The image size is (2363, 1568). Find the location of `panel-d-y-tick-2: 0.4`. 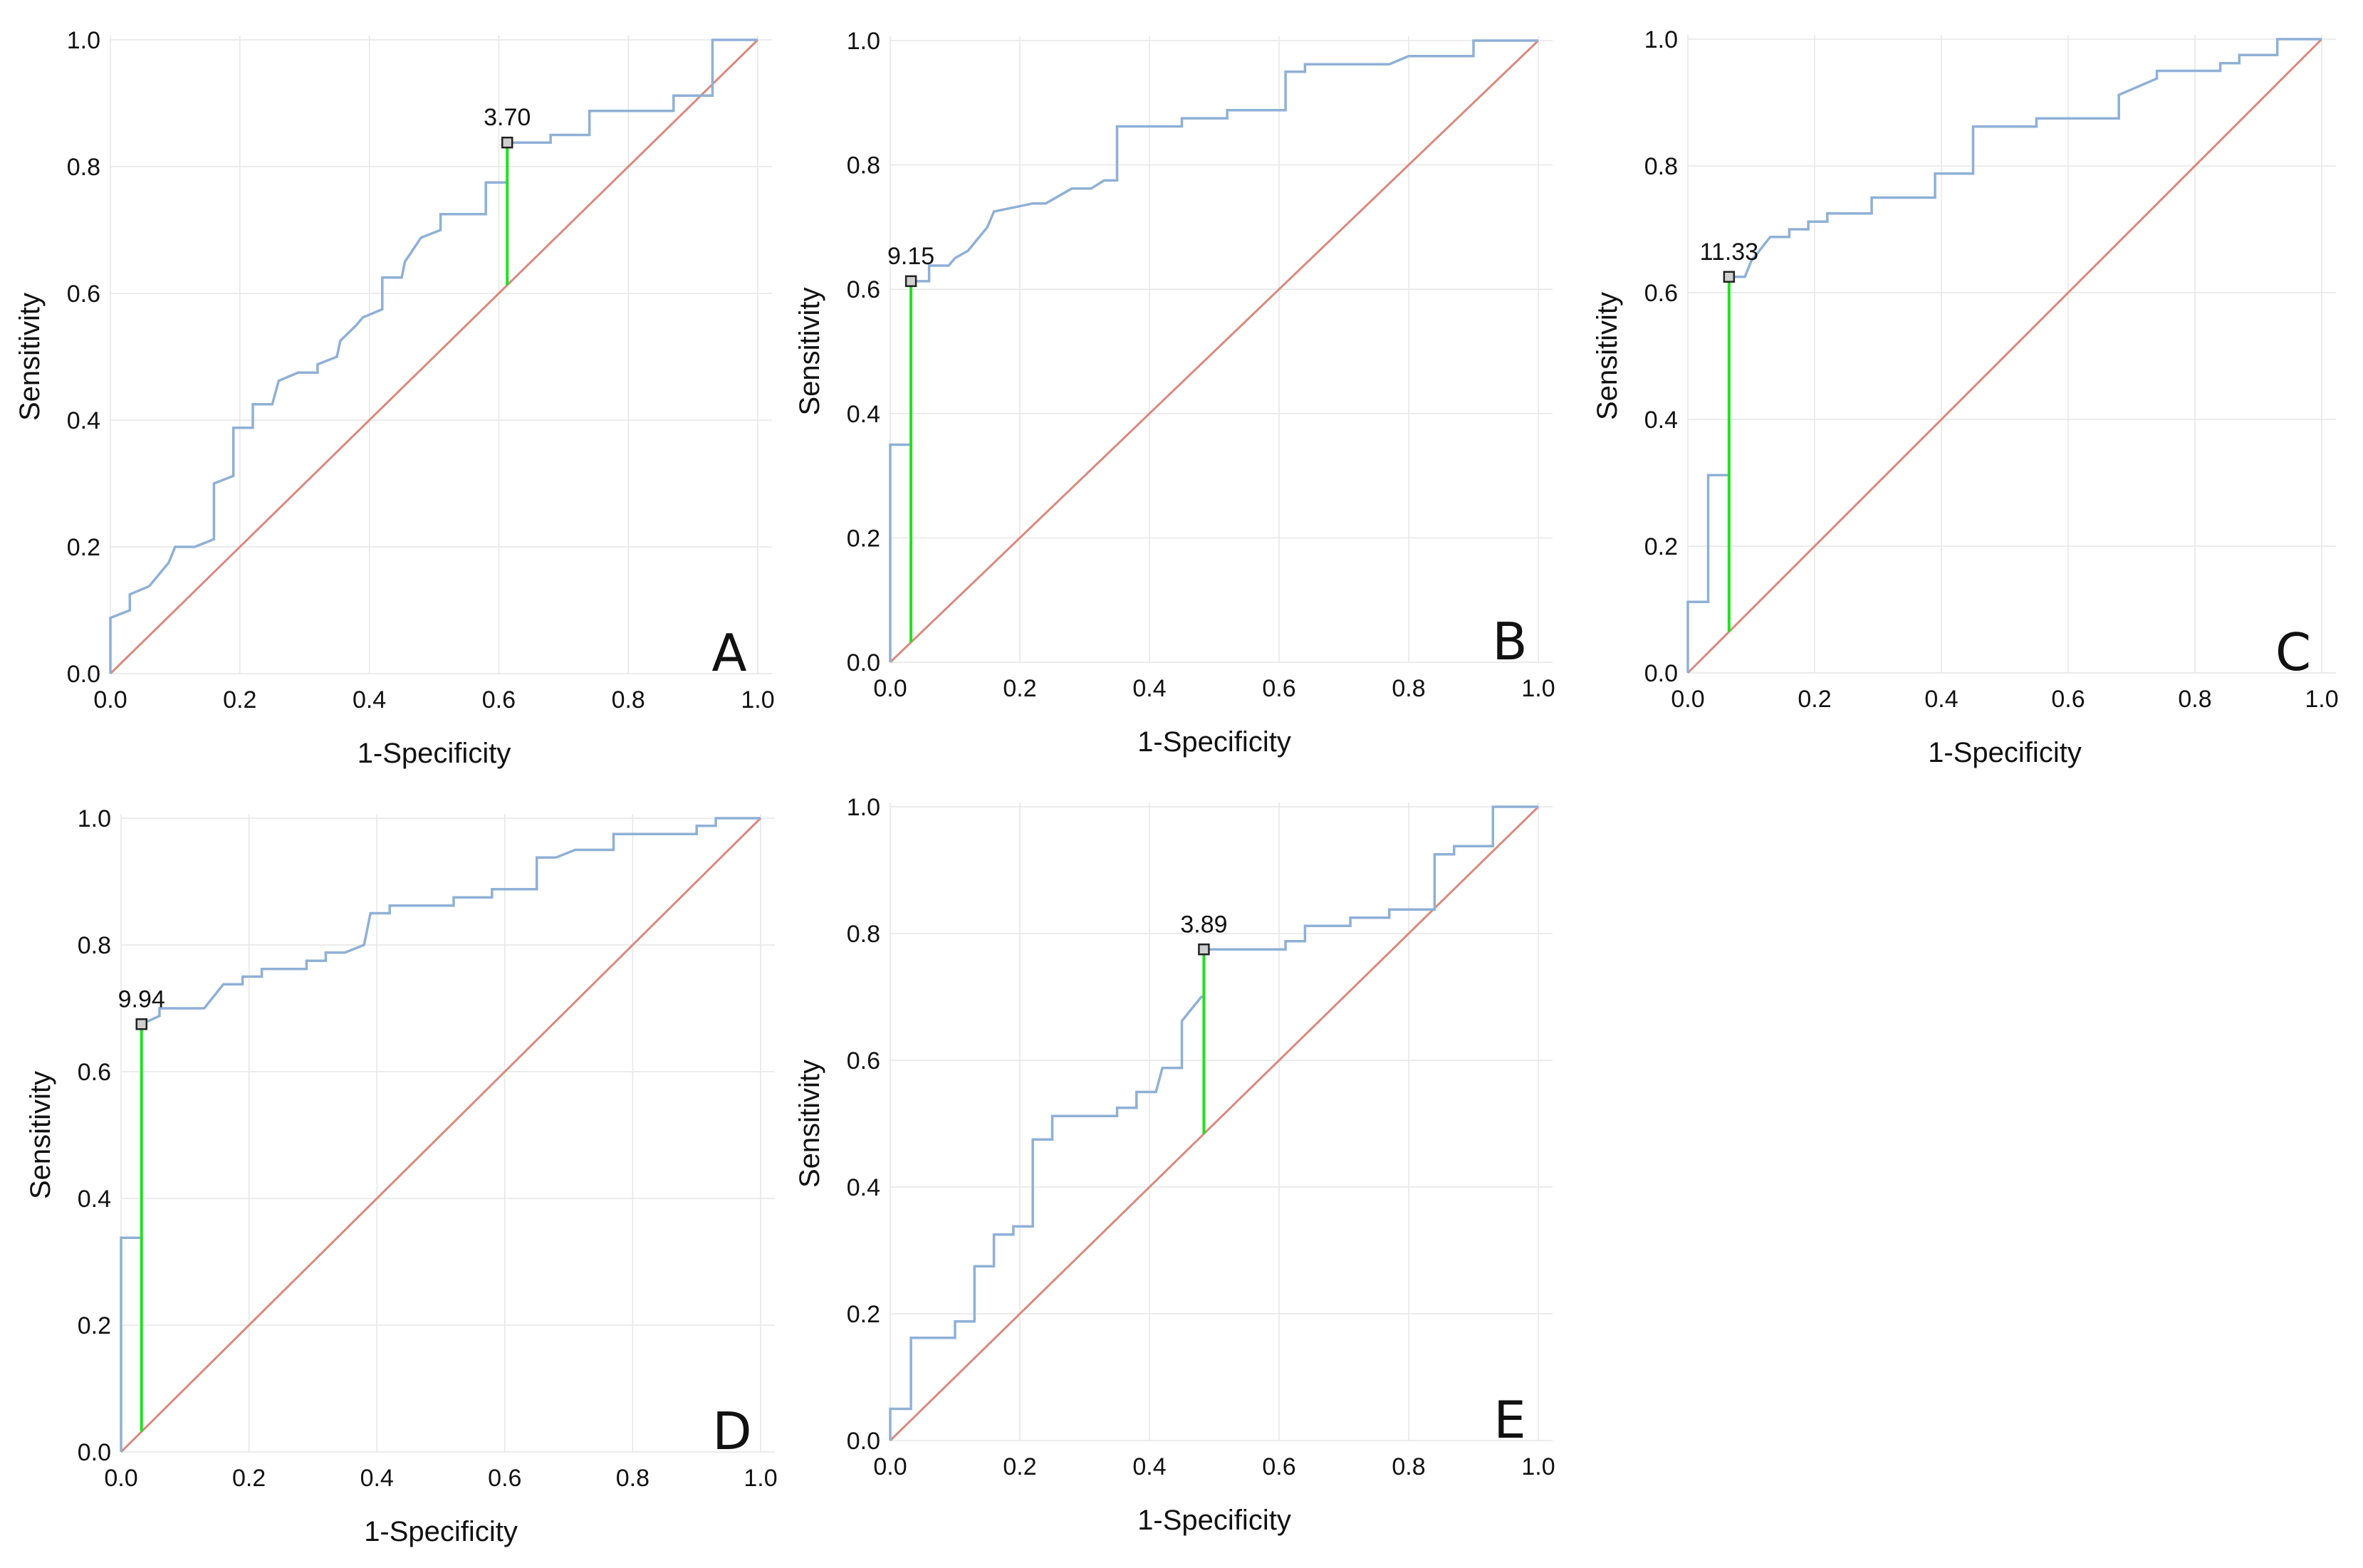

panel-d-y-tick-2: 0.4 is located at coordinates (95, 1199).